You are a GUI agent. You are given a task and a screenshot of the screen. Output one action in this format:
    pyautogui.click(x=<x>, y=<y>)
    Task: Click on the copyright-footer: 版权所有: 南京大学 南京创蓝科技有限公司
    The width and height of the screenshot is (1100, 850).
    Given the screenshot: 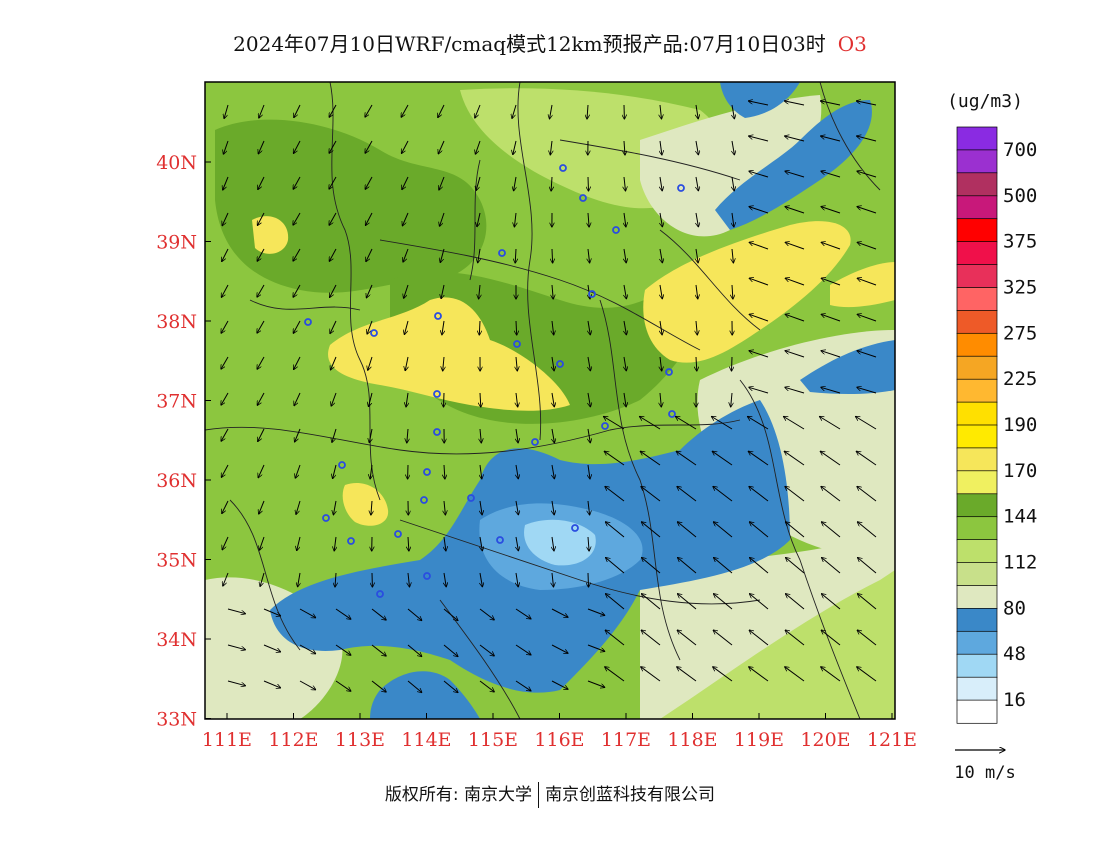 What is the action you would take?
    pyautogui.click(x=550, y=794)
    